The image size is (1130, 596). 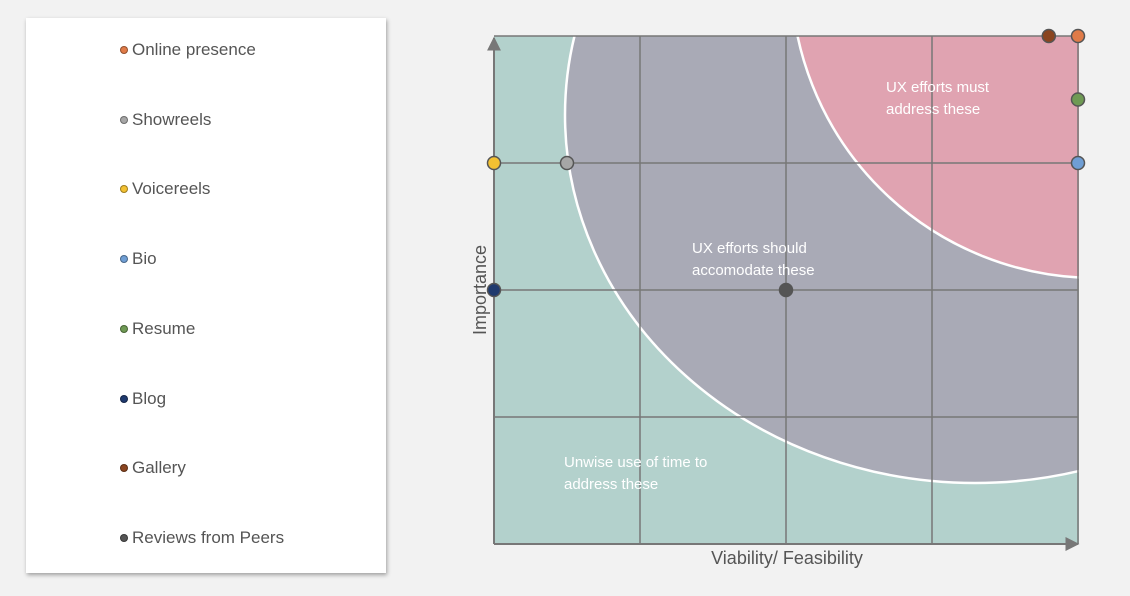 I want to click on legend-label: Bio, so click(x=144, y=259).